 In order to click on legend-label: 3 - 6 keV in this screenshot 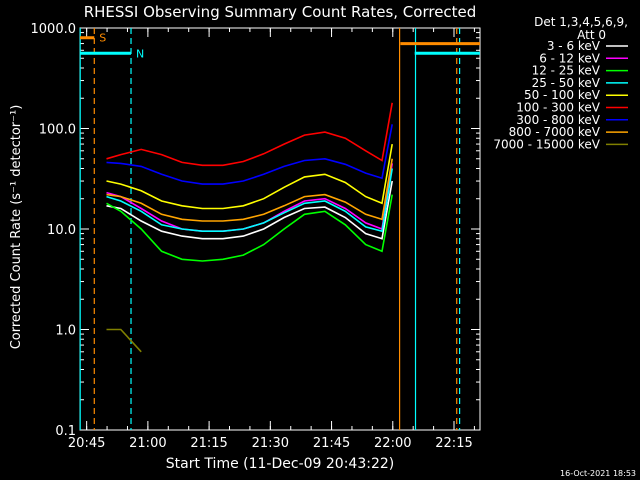, I will do `click(574, 46)`.